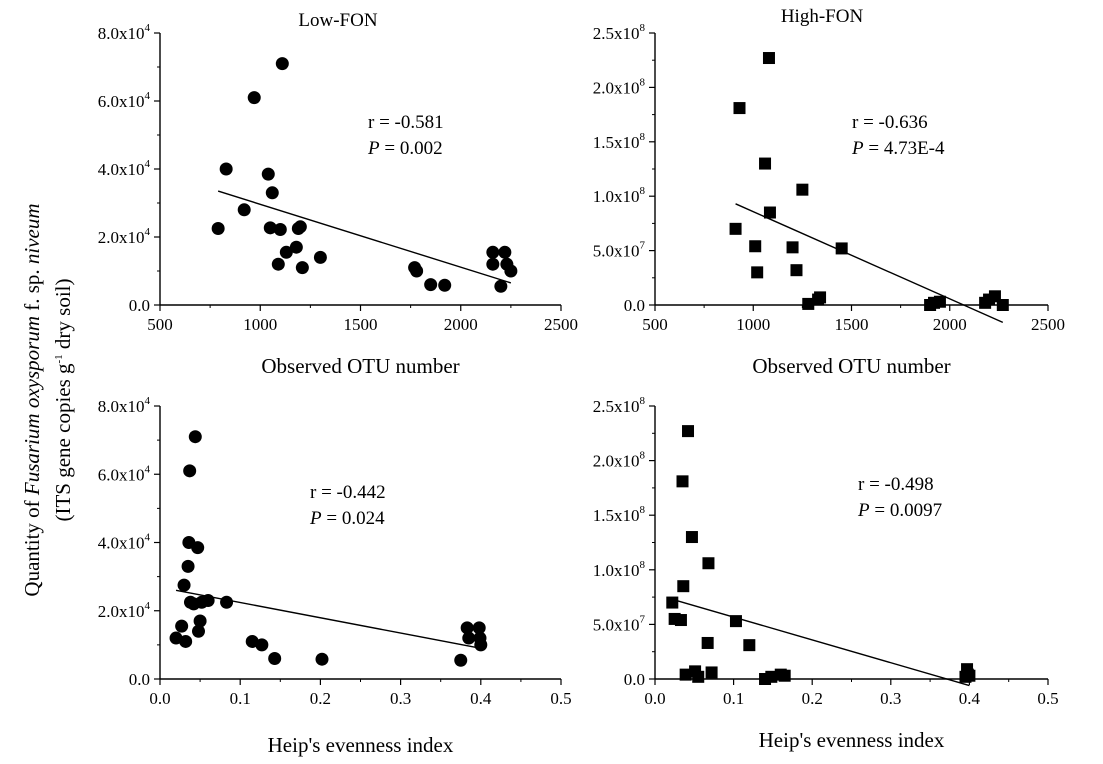  What do you see at coordinates (405, 148) in the screenshot?
I see `p-value: P = 0.002` at bounding box center [405, 148].